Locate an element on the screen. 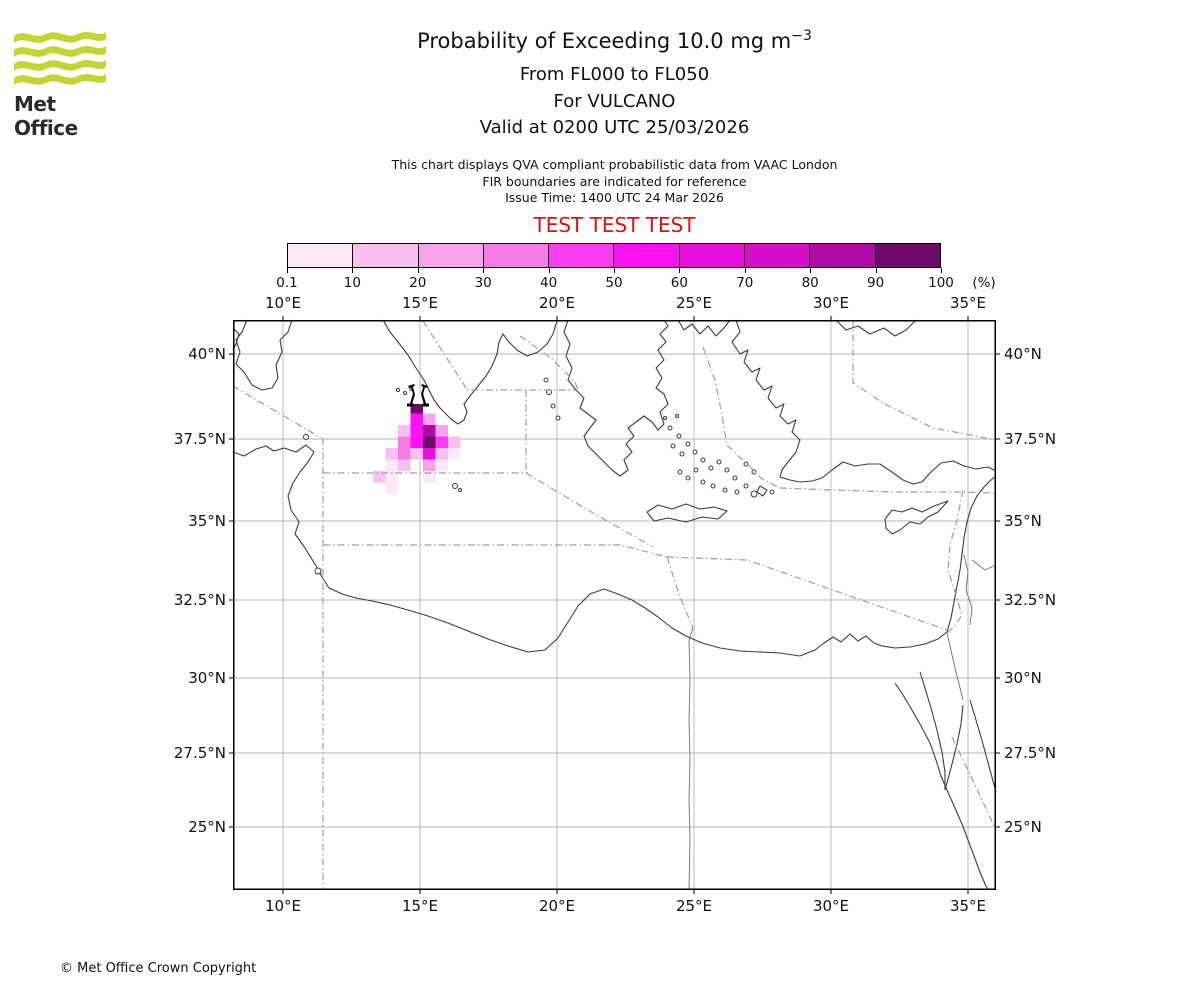  colorbar-tick-label: 10 is located at coordinates (352, 283).